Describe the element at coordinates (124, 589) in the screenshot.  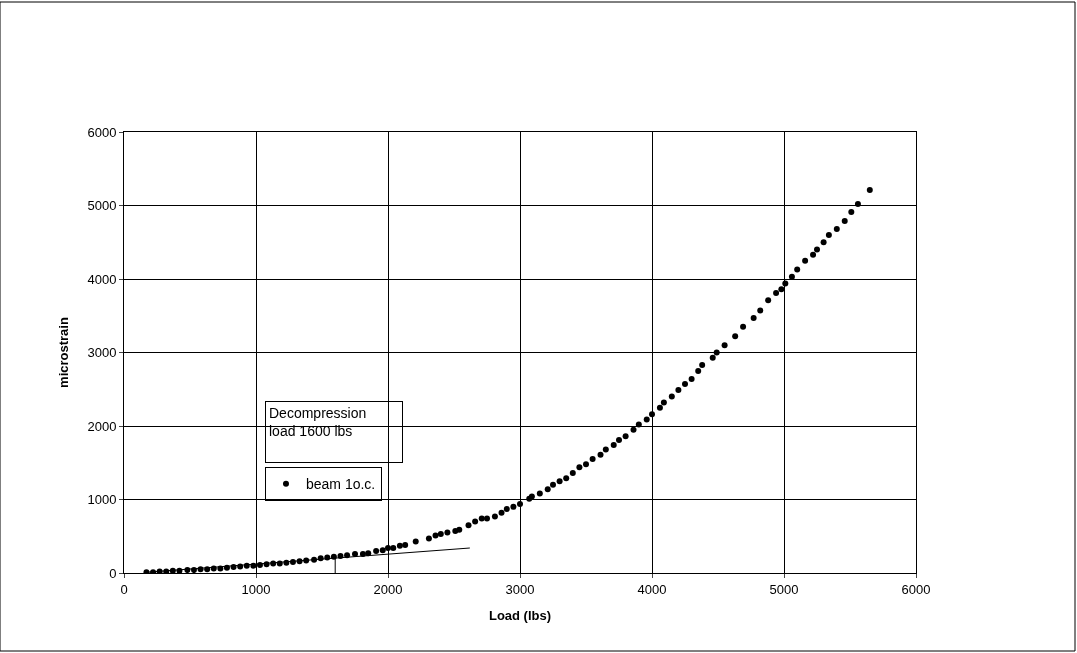
I see `x-tick-label: 0` at that location.